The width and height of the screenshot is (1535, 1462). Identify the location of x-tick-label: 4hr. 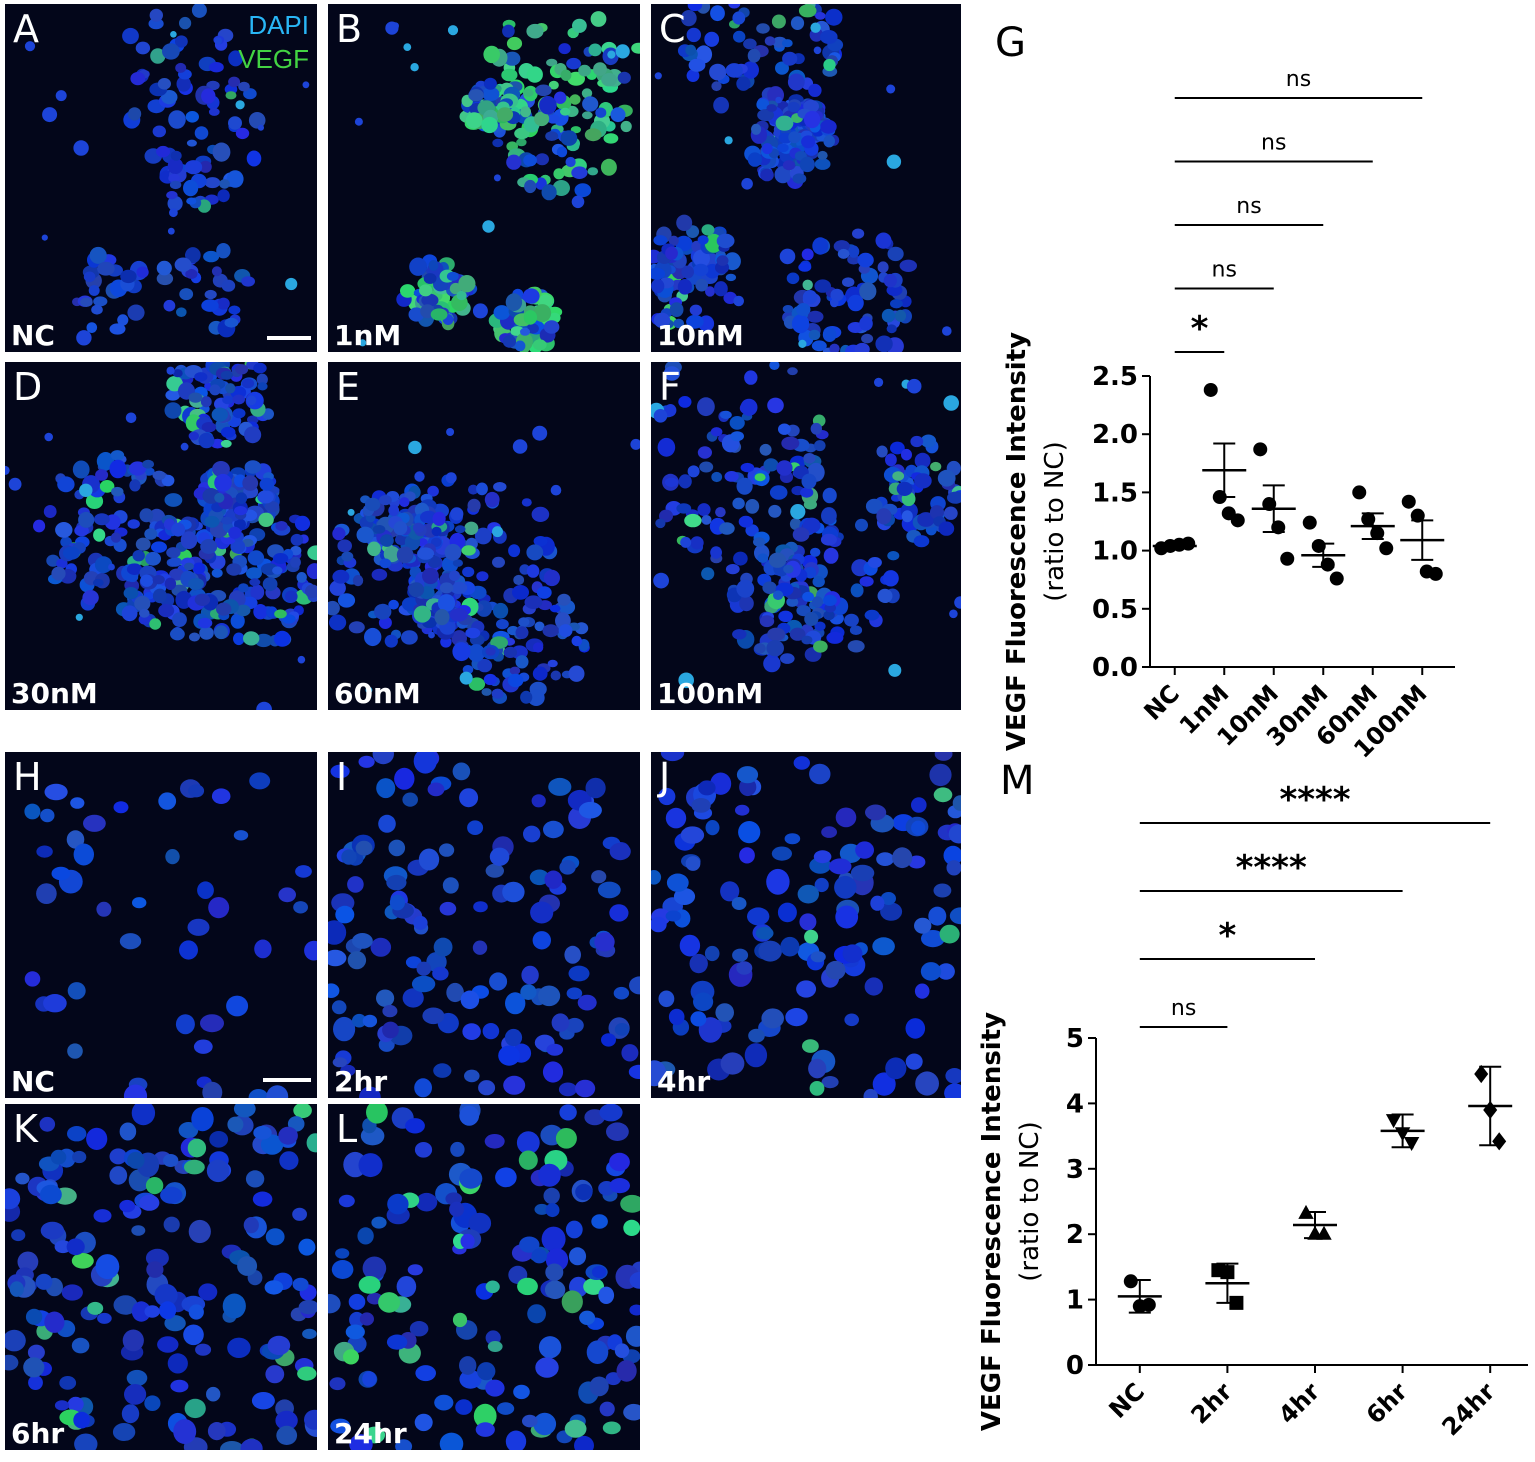
(1299, 1403).